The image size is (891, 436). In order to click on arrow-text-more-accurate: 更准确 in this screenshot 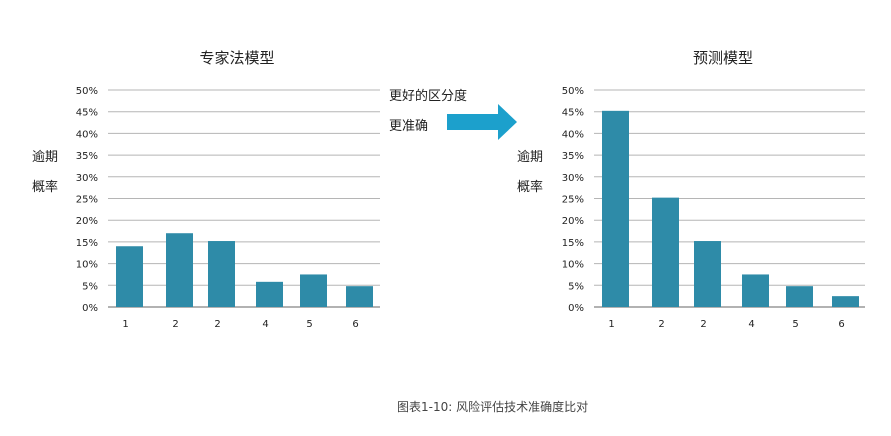, I will do `click(408, 126)`.